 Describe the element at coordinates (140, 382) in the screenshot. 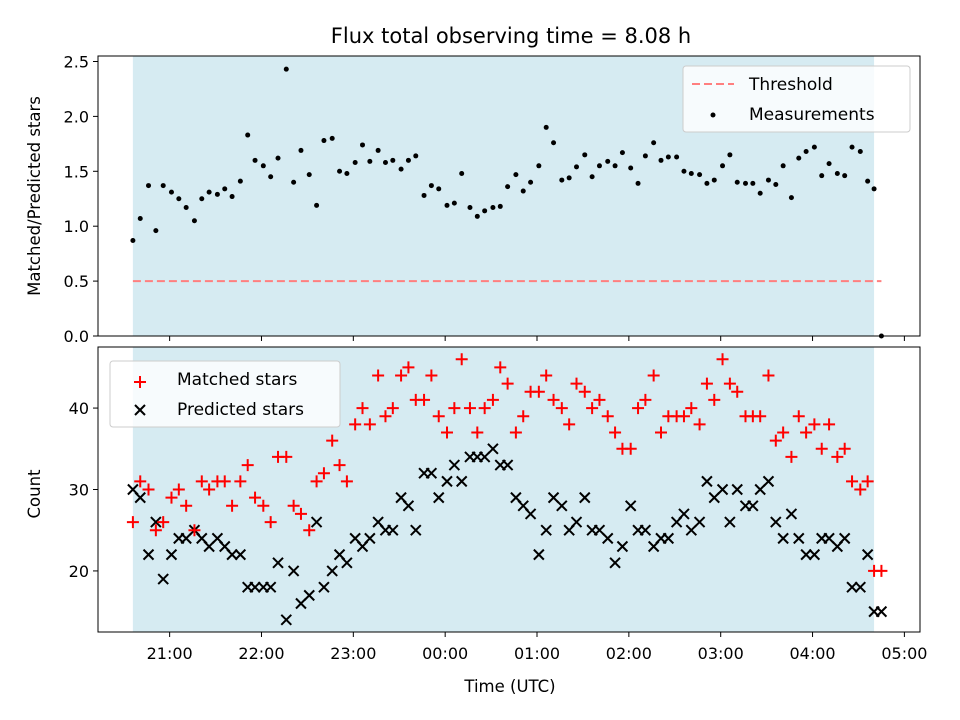

I see `legend-matched-swatch` at that location.